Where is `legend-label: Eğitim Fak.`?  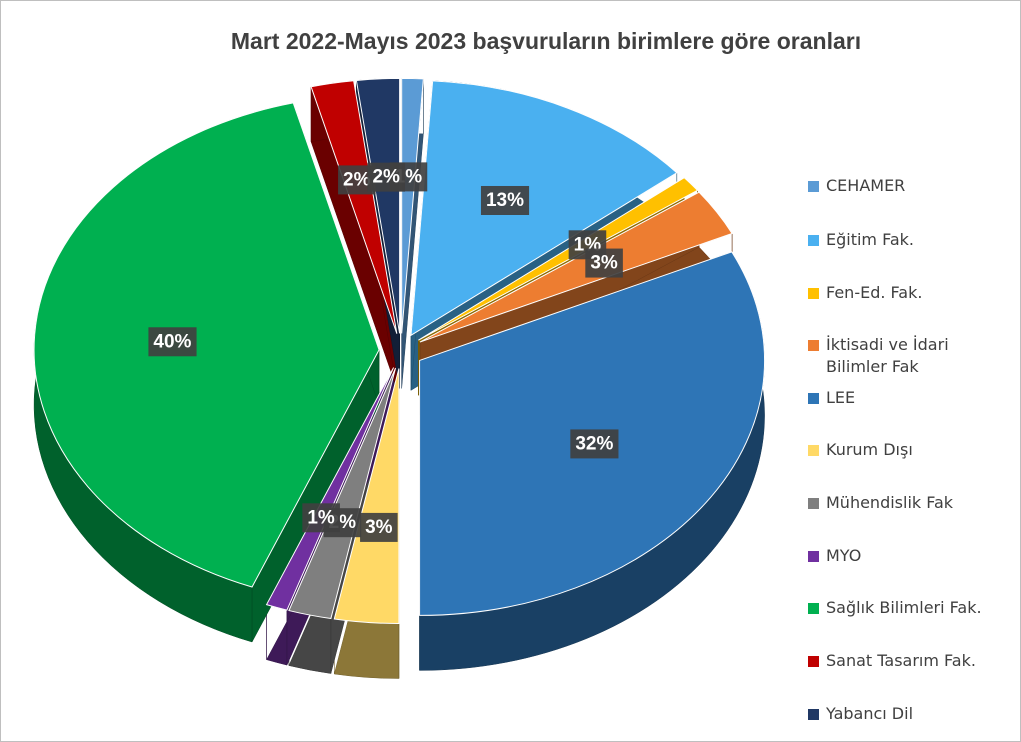
legend-label: Eğitim Fak. is located at coordinates (870, 239).